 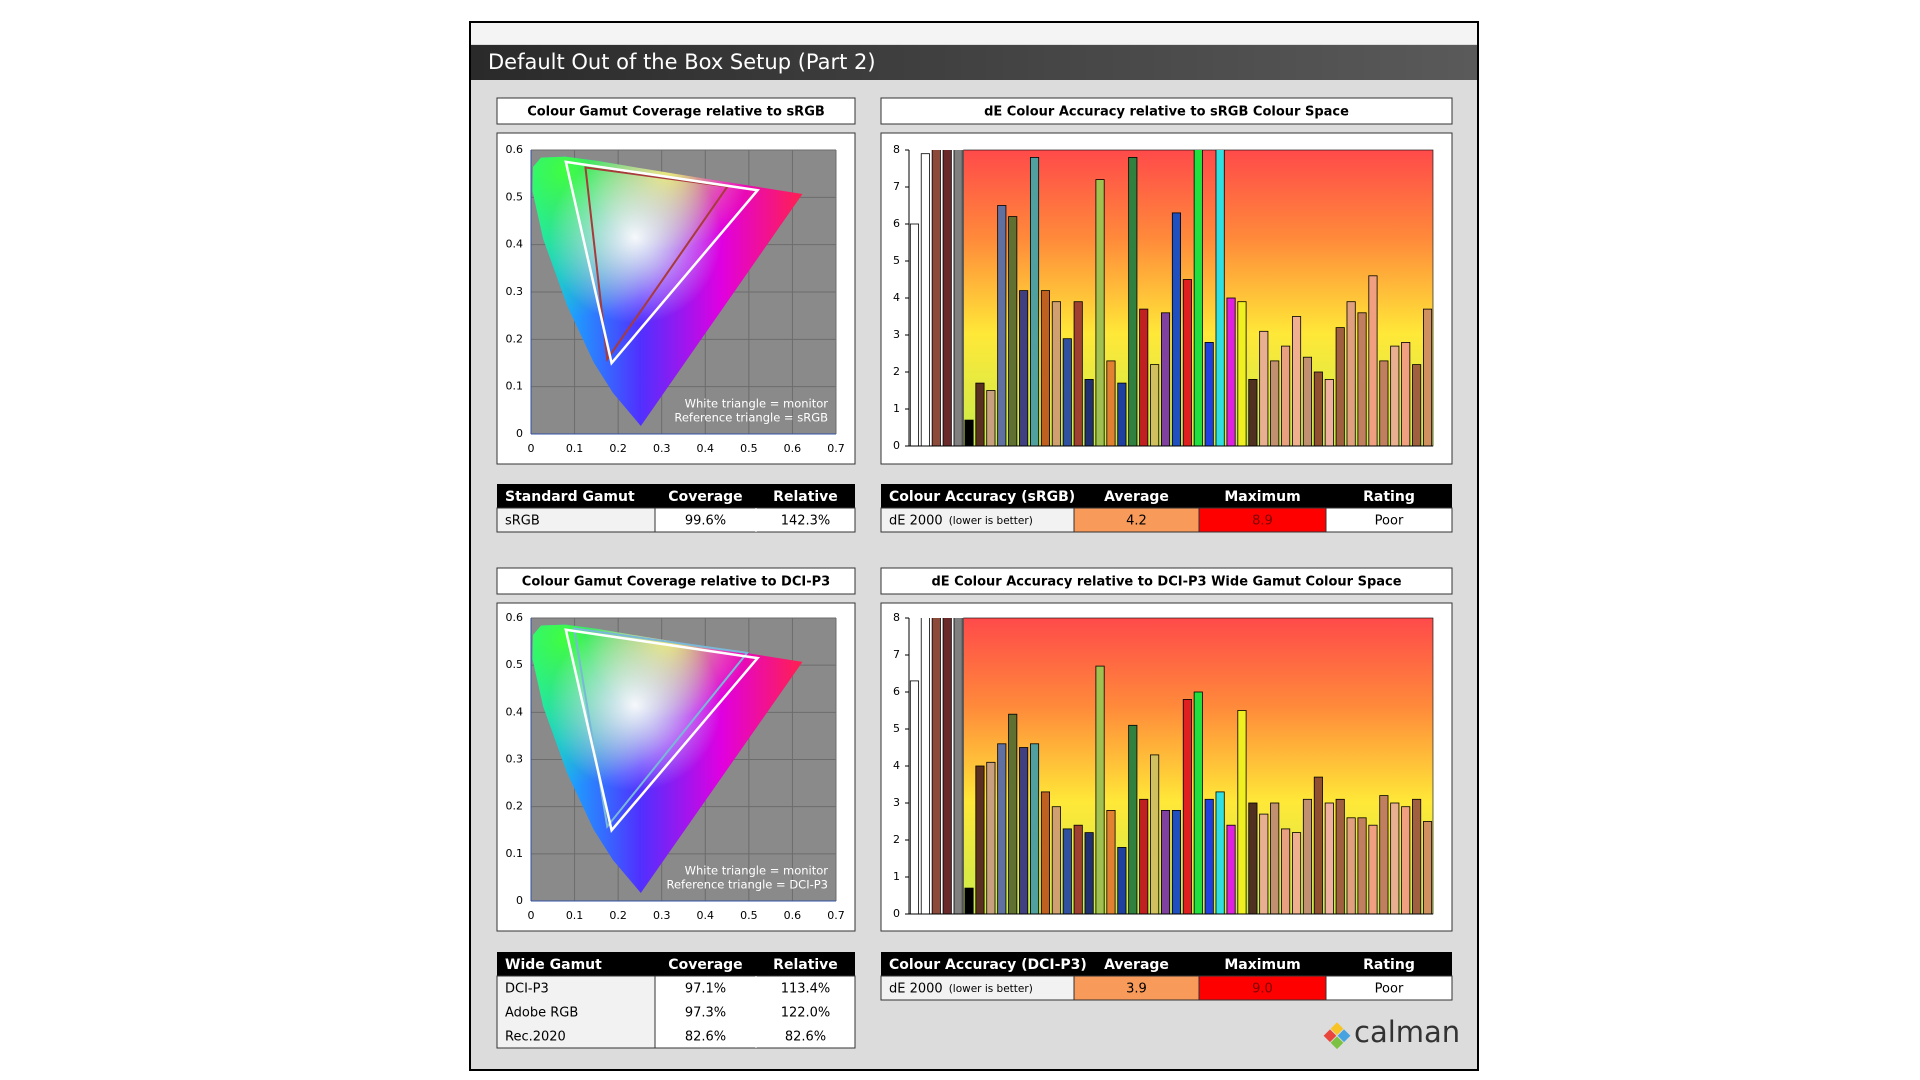 I want to click on logo: calman, so click(x=1391, y=1032).